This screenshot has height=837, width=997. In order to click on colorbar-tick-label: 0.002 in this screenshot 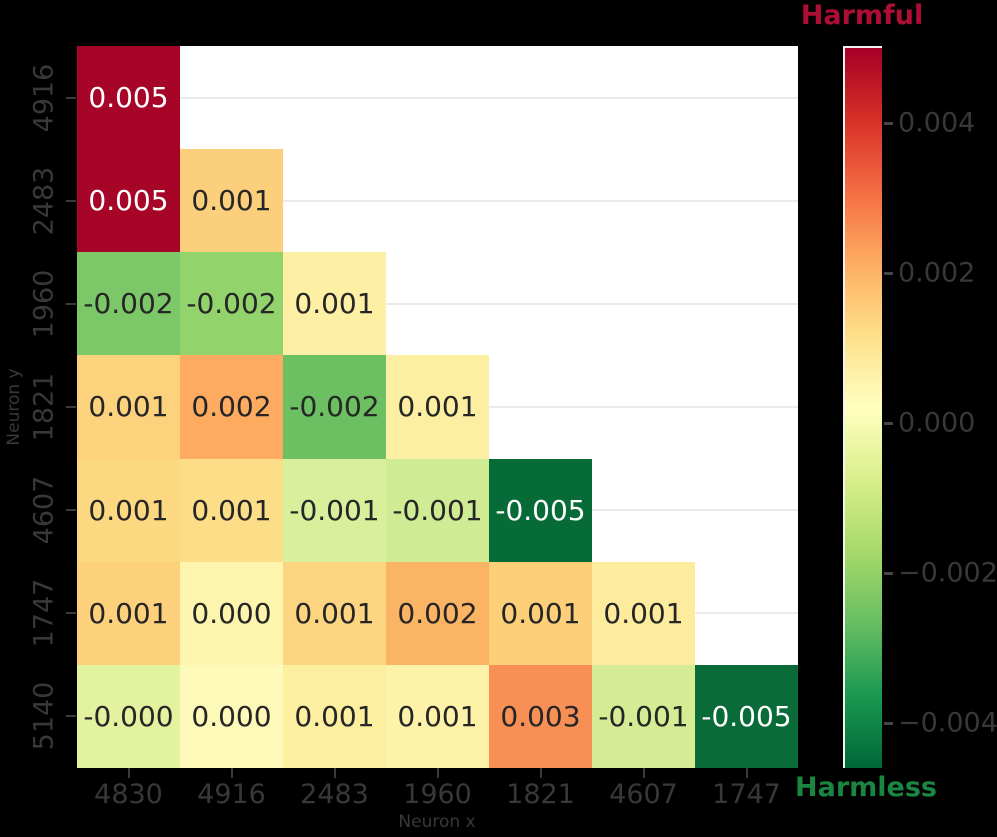, I will do `click(937, 273)`.